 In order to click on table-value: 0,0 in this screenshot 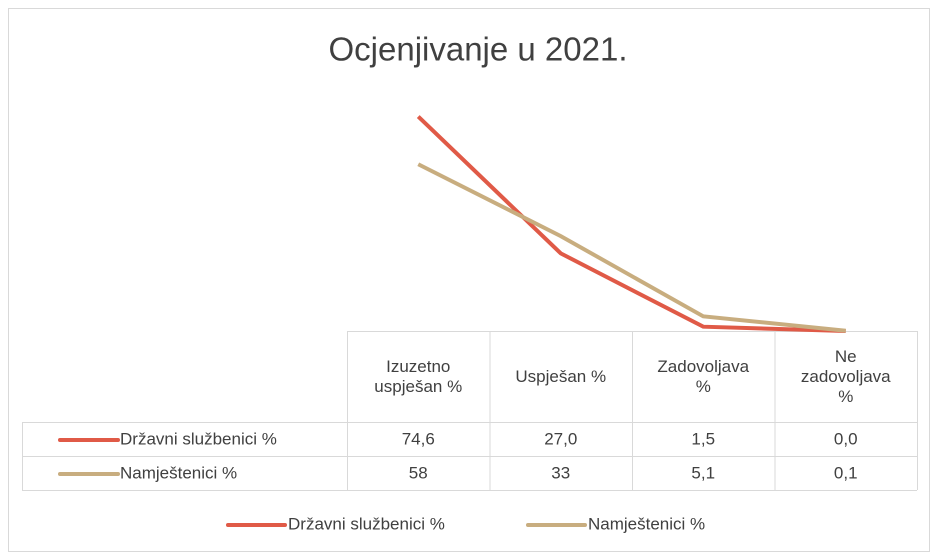, I will do `click(846, 438)`.